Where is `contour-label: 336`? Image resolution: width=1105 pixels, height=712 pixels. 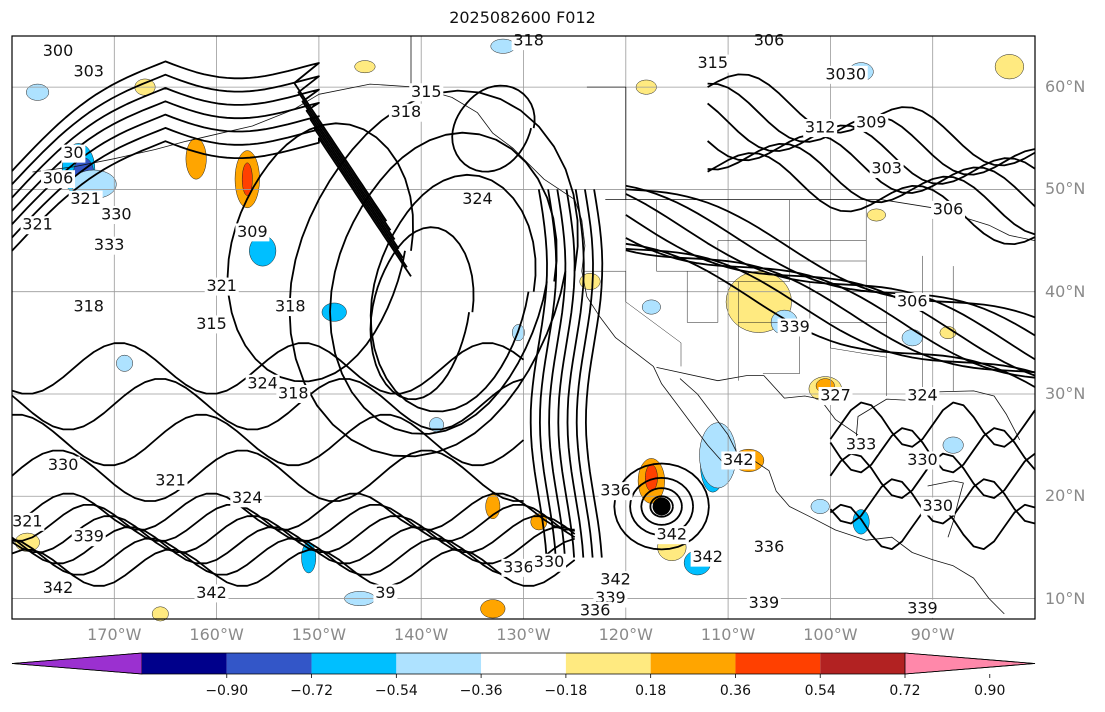 contour-label: 336 is located at coordinates (595, 609).